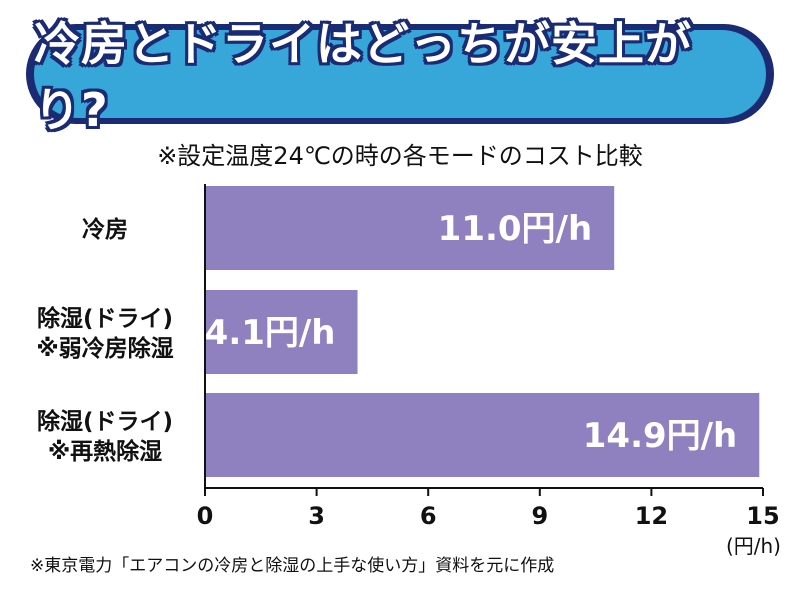 The image size is (800, 600). I want to click on category-label: ※再熱除湿, so click(105, 451).